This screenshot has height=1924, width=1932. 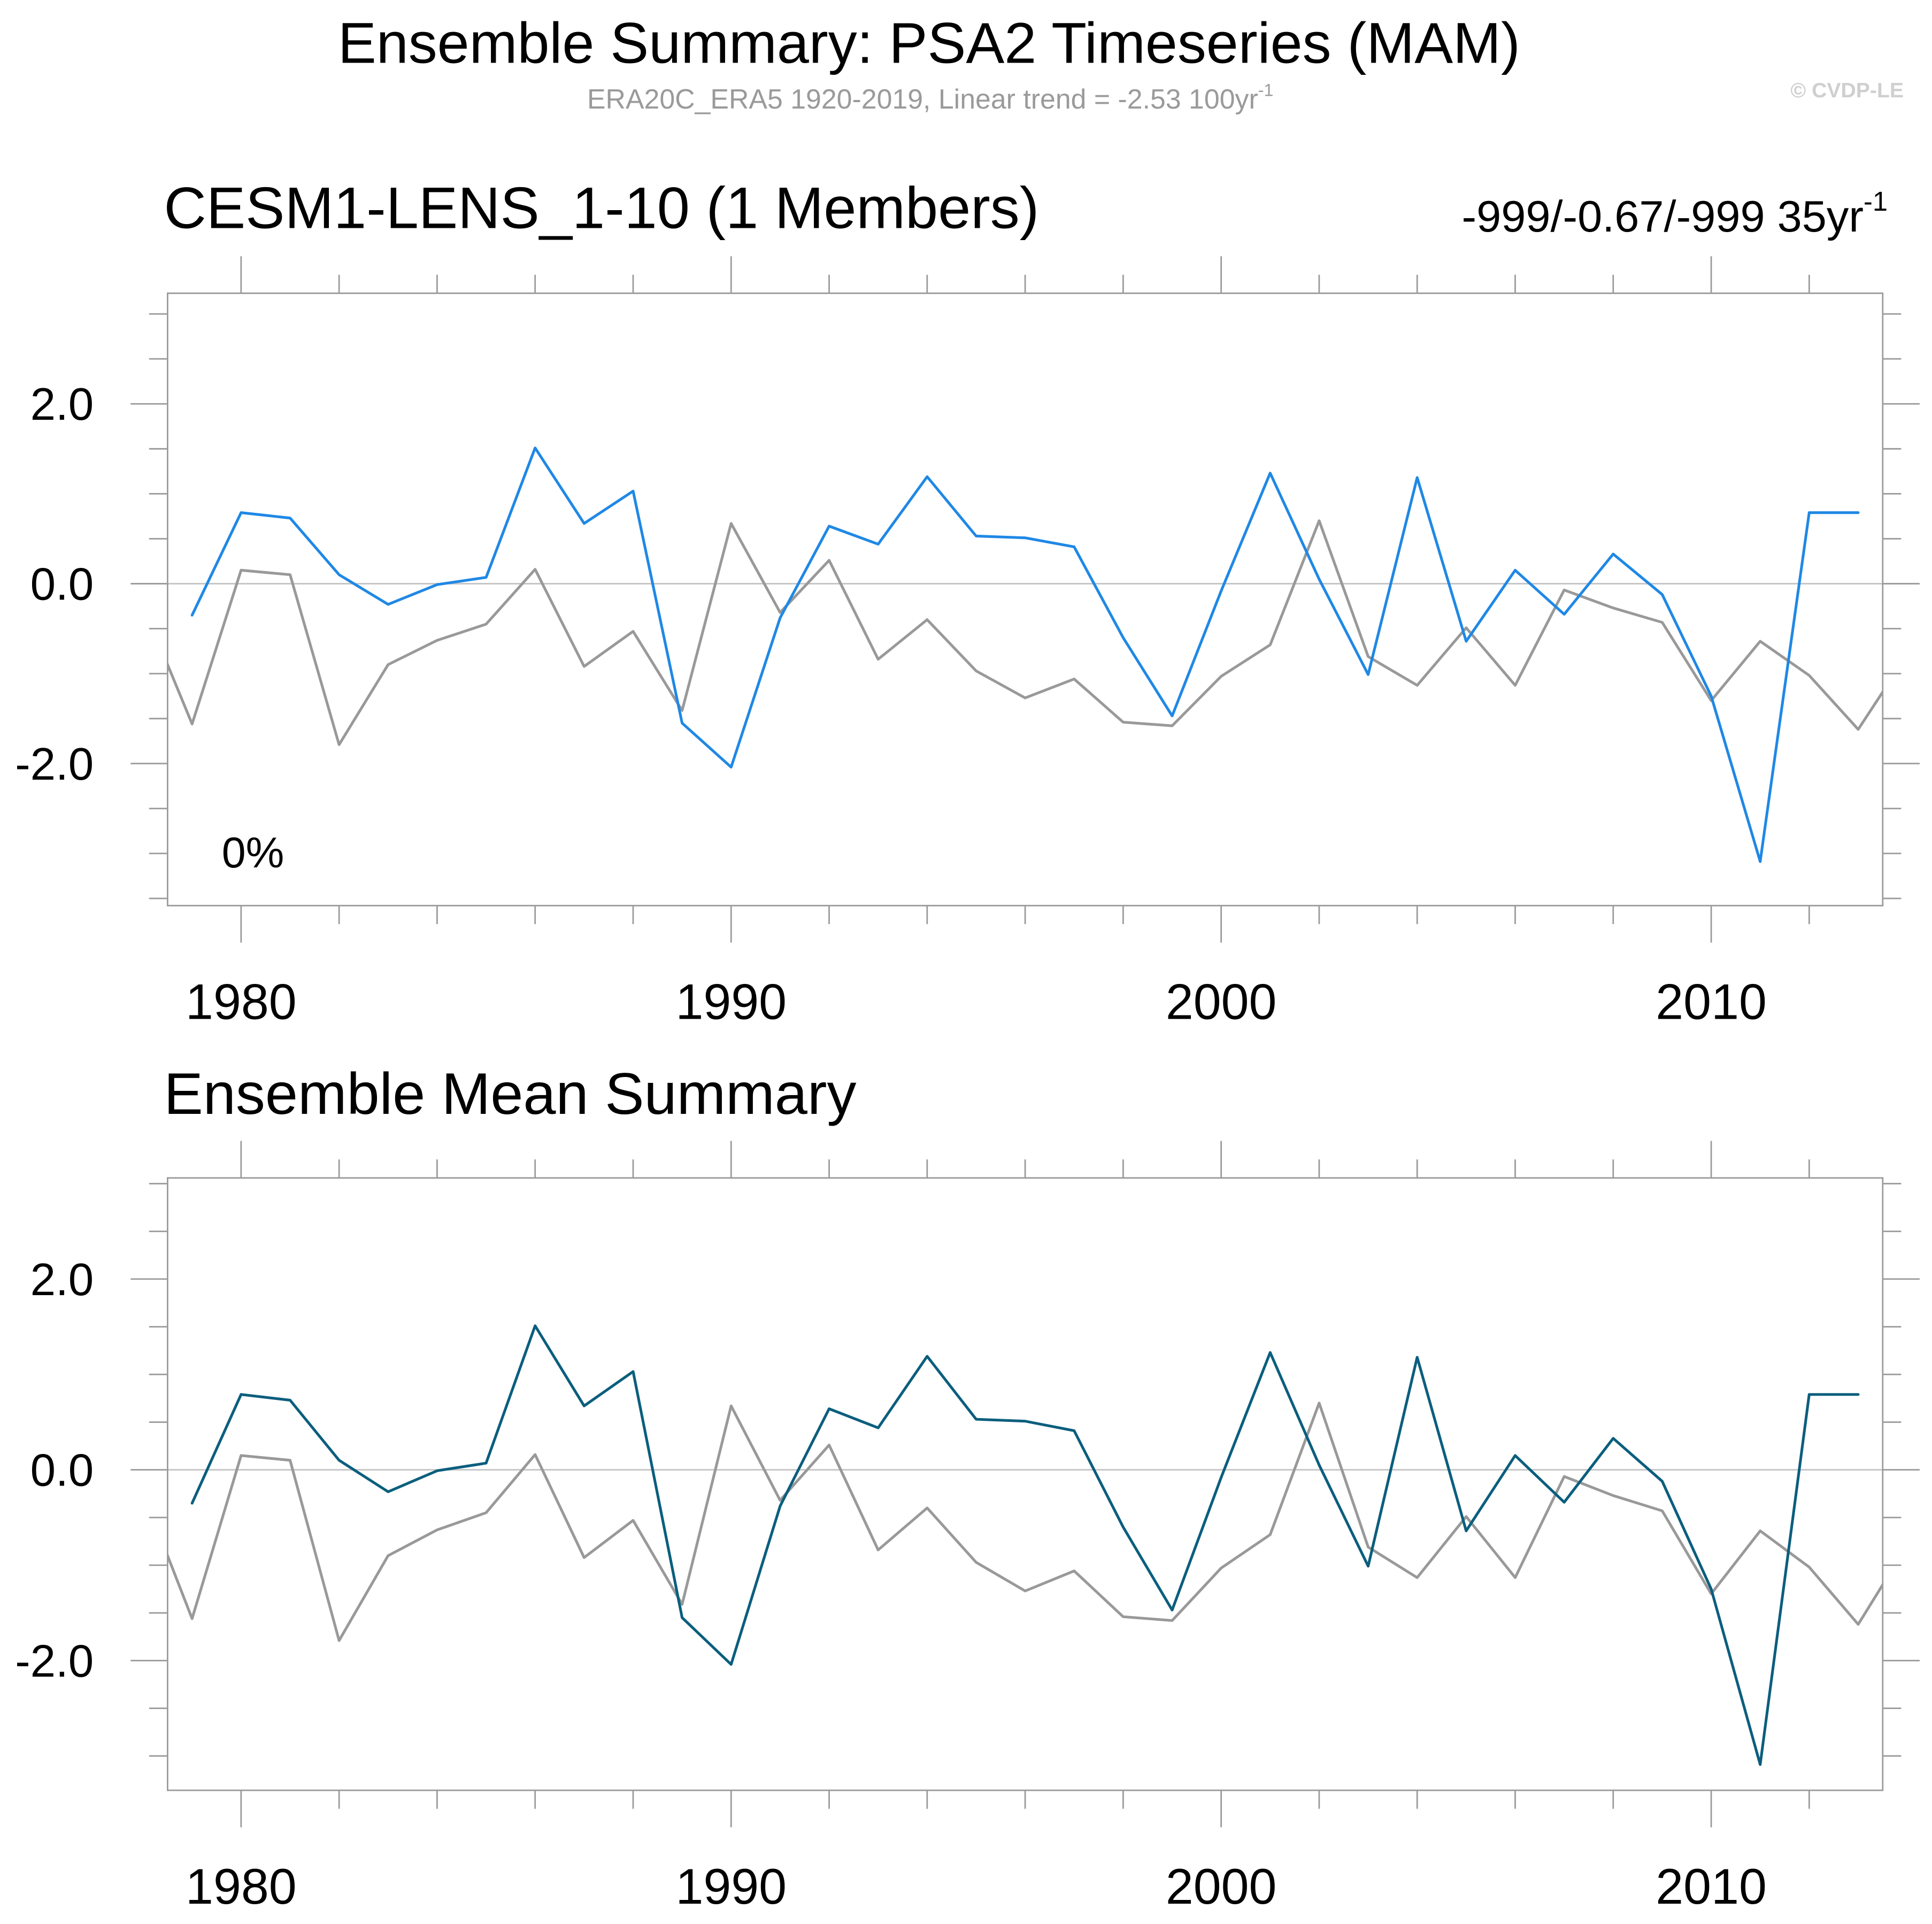 I want to click on stats-superscript: -1, so click(x=1876, y=201).